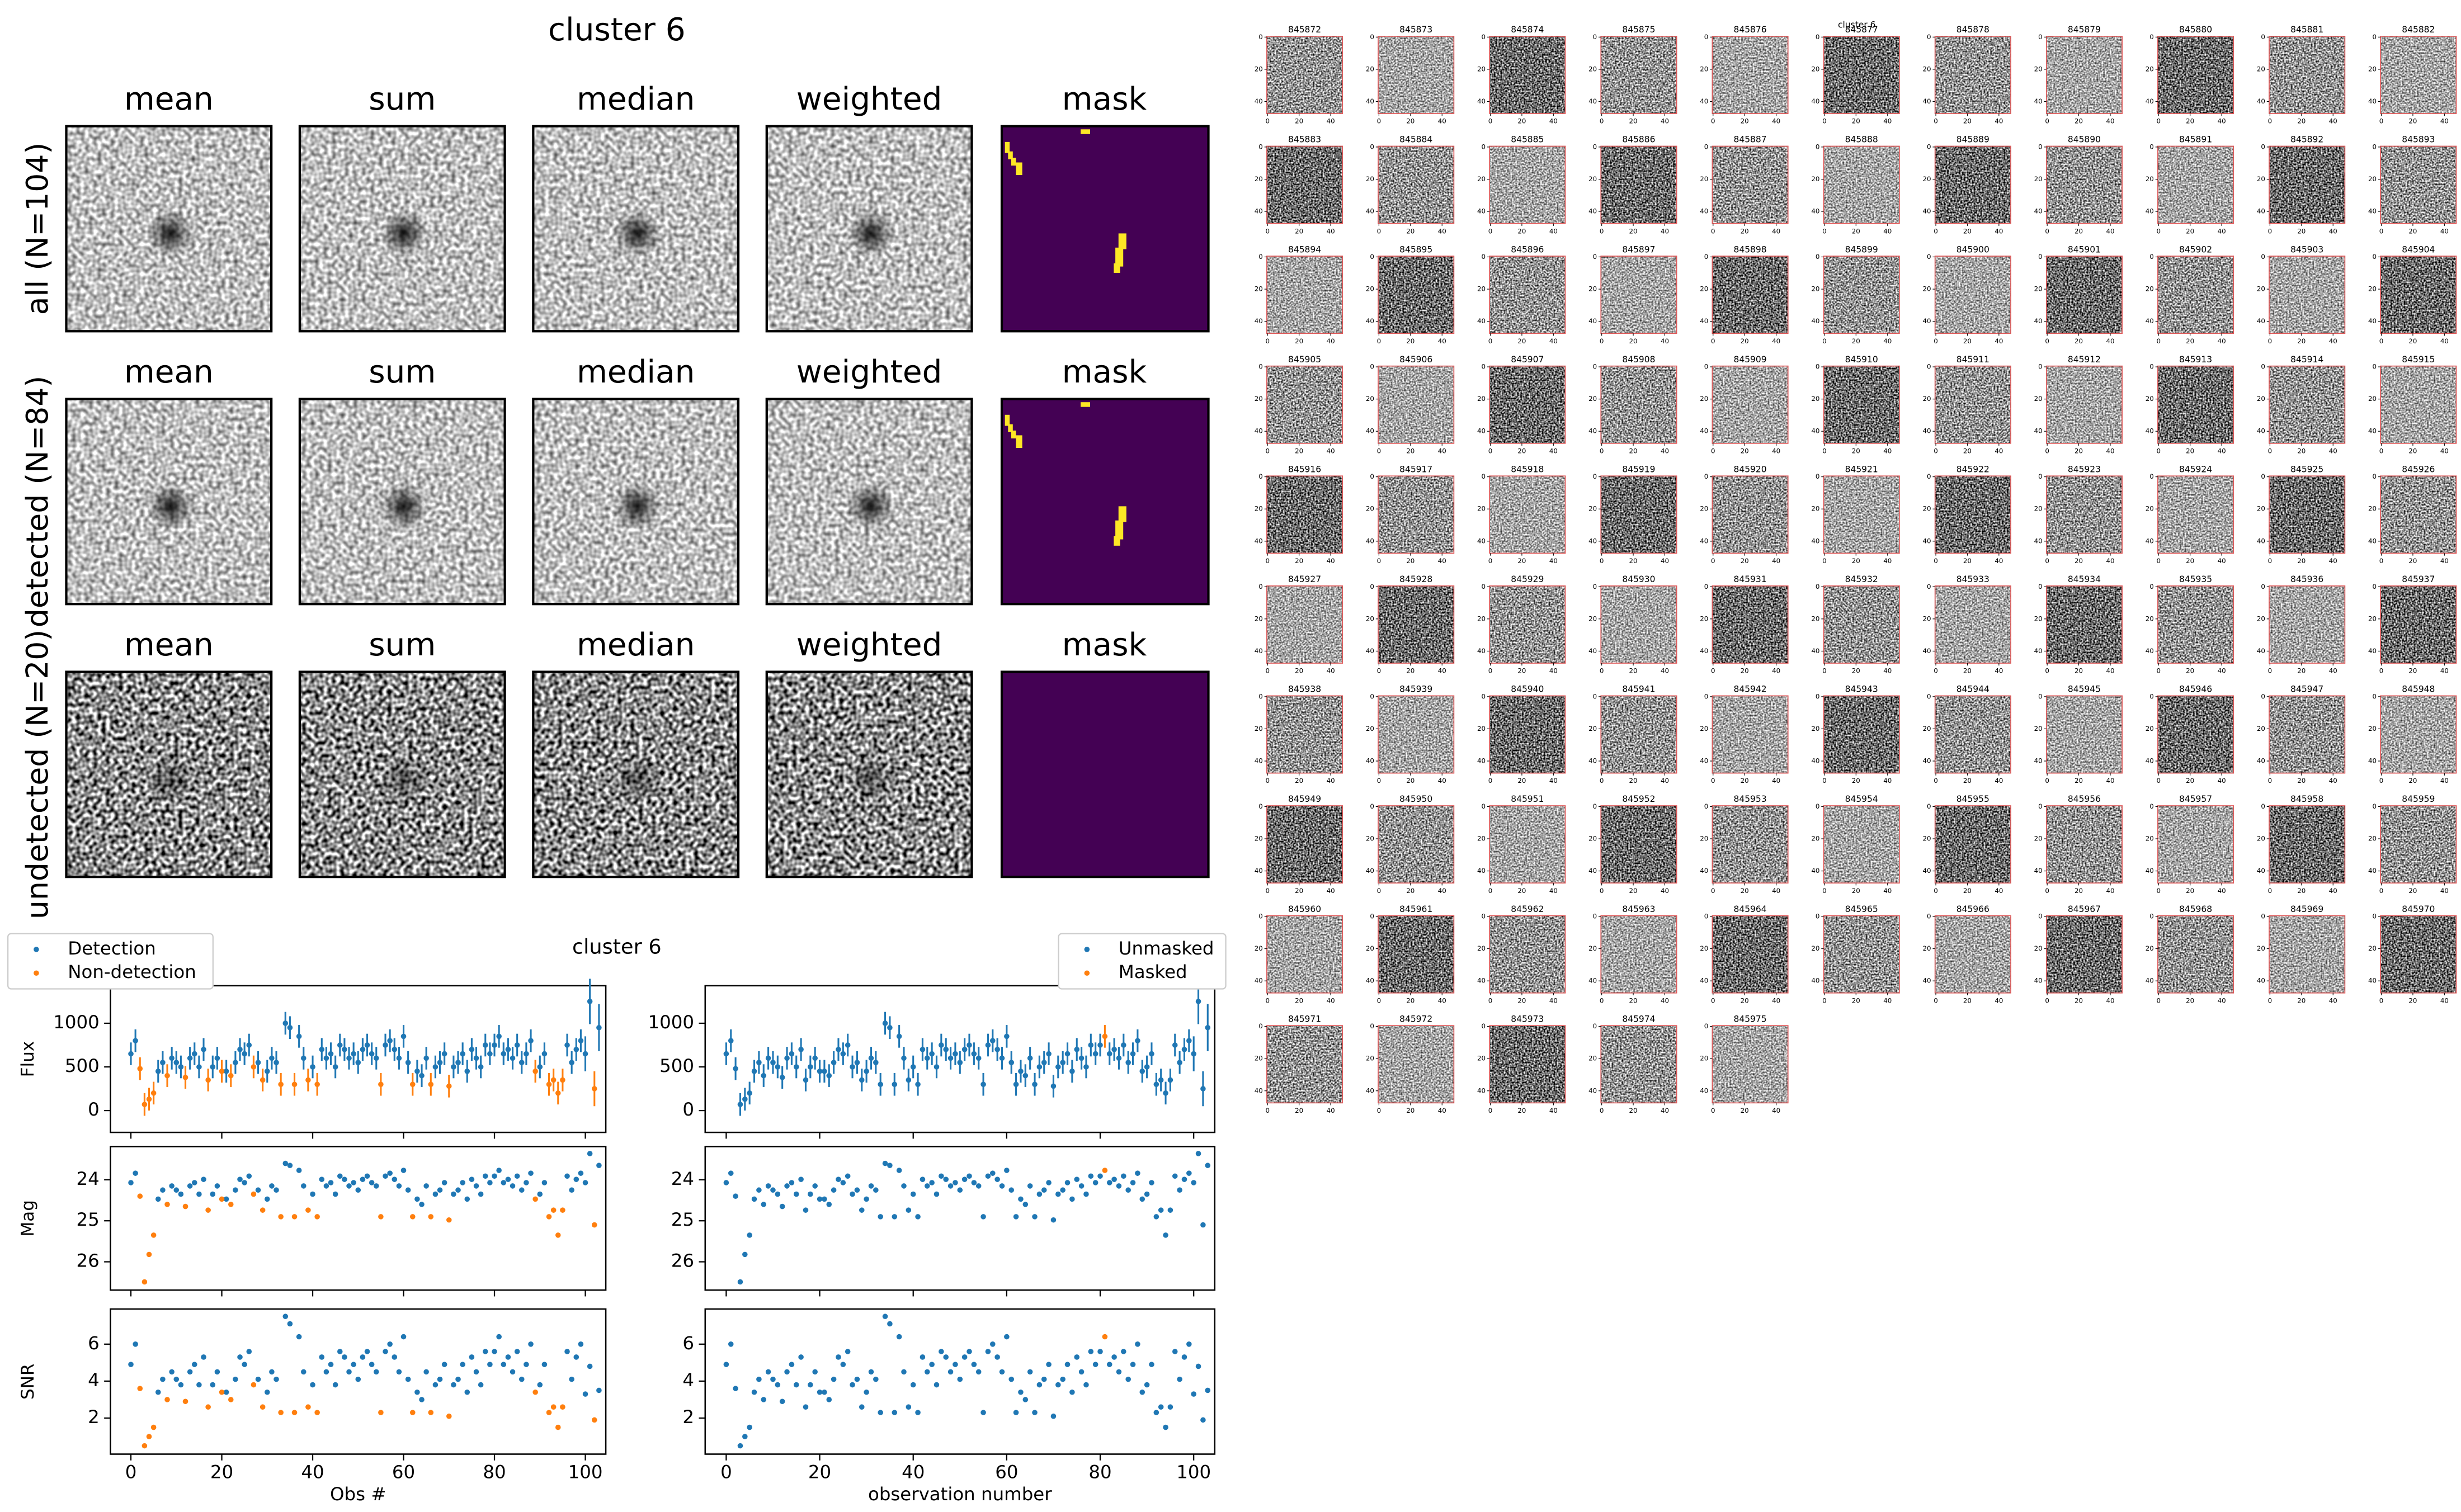  I want to click on y-tick-label: 2, so click(688, 1417).